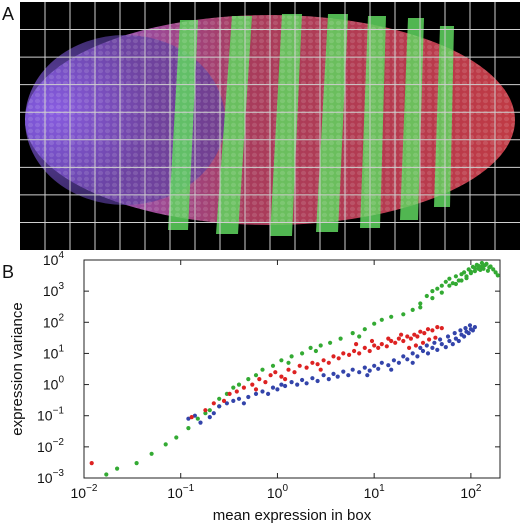 This screenshot has width=520, height=525. I want to click on y-tick-label: 10¹, so click(54, 352).